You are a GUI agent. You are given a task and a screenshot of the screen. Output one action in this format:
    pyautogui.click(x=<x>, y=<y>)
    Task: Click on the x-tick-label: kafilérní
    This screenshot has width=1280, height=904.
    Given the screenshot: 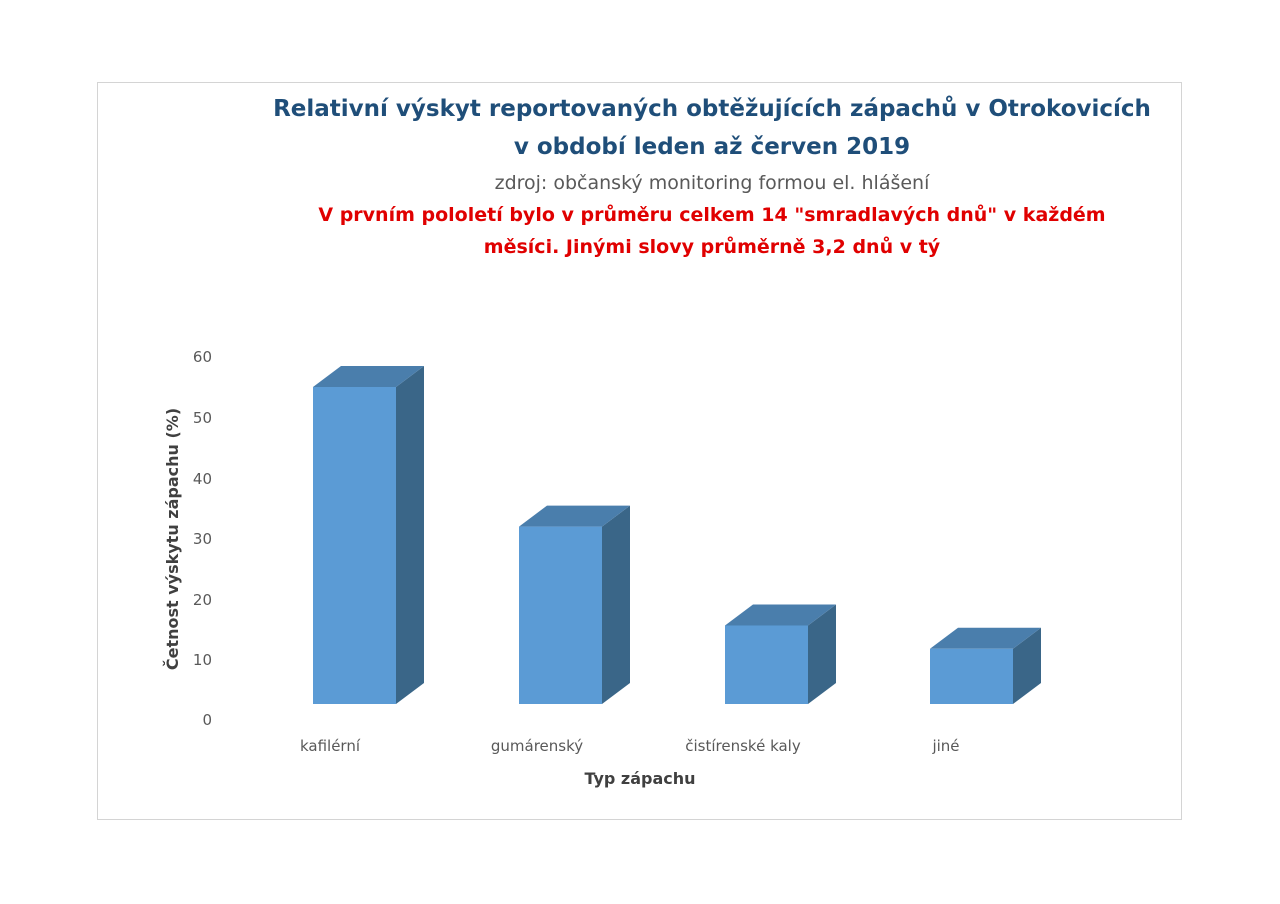 What is the action you would take?
    pyautogui.click(x=330, y=746)
    